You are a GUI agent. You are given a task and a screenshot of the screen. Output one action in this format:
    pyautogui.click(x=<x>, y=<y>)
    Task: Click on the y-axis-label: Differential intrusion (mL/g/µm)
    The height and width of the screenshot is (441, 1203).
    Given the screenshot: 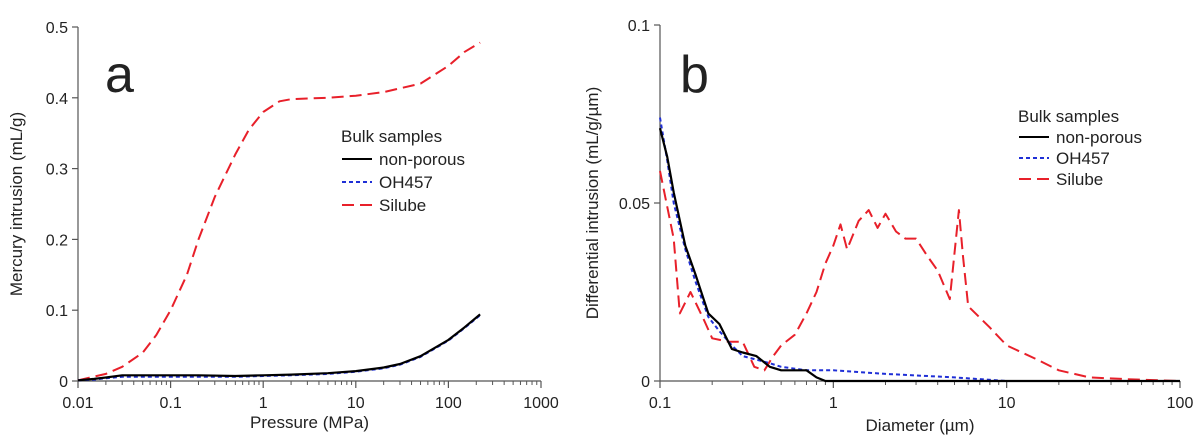 What is the action you would take?
    pyautogui.click(x=592, y=203)
    